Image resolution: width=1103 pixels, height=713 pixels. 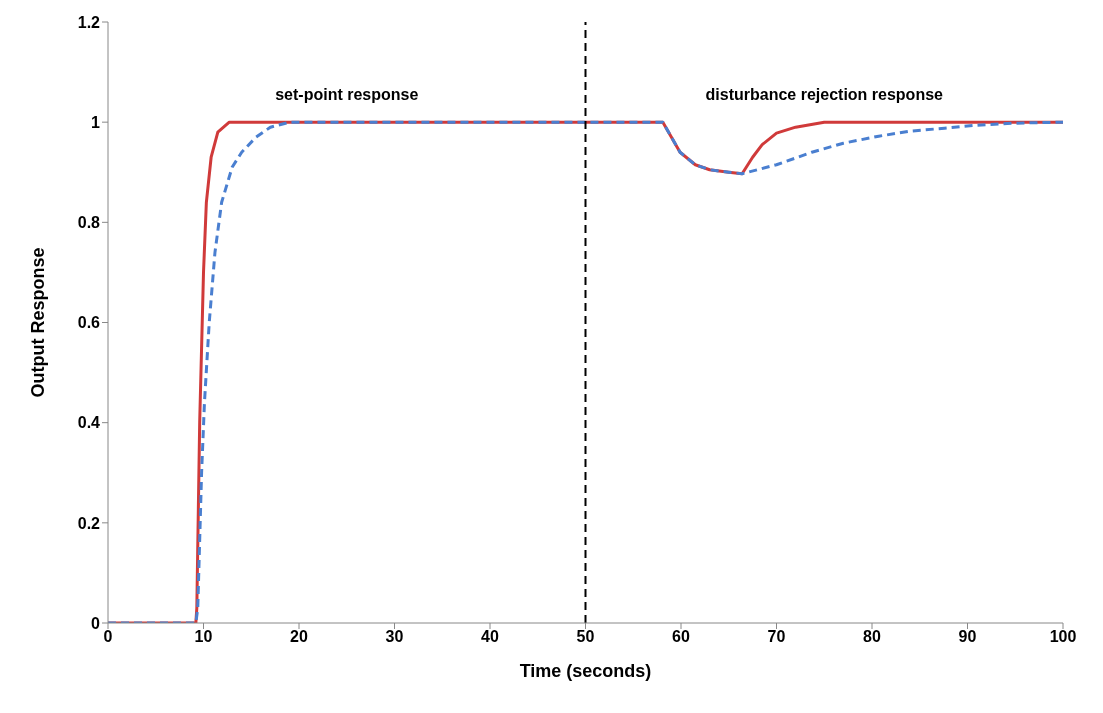 What do you see at coordinates (89, 223) in the screenshot?
I see `y-tick-label: 0.8` at bounding box center [89, 223].